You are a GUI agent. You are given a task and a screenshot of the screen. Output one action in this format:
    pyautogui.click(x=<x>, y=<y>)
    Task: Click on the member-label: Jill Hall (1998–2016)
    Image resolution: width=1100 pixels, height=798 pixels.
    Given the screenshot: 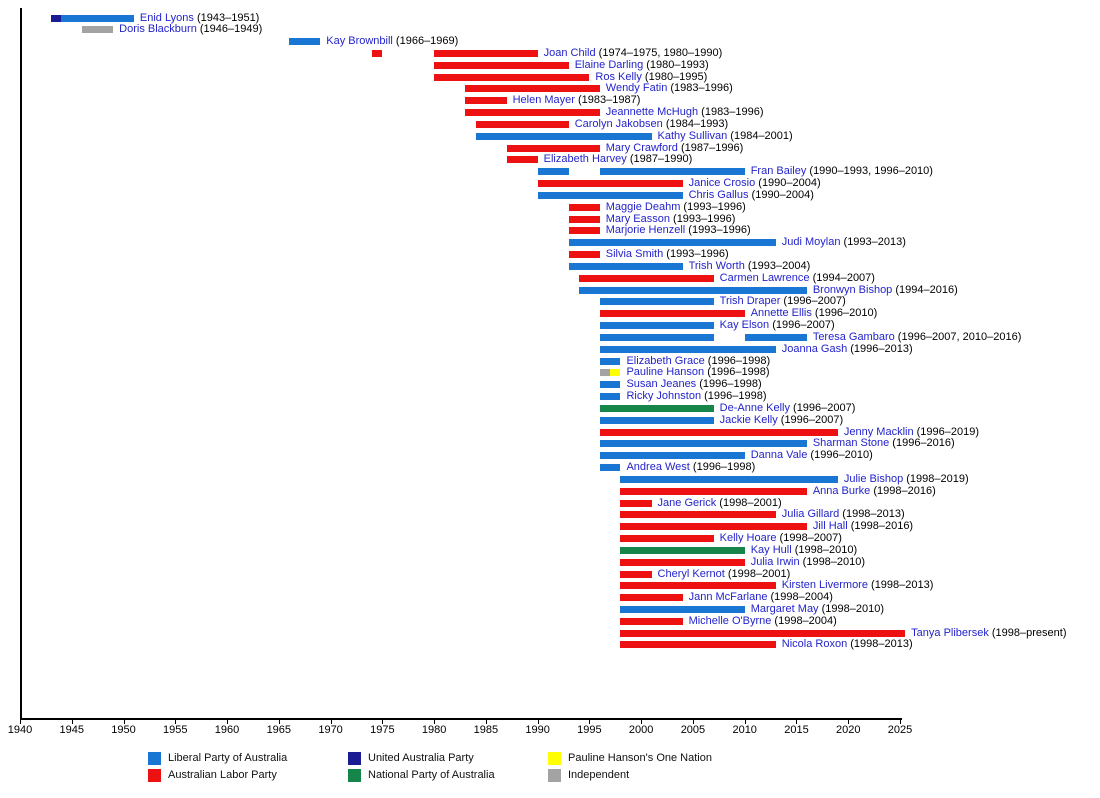 What is the action you would take?
    pyautogui.click(x=863, y=526)
    